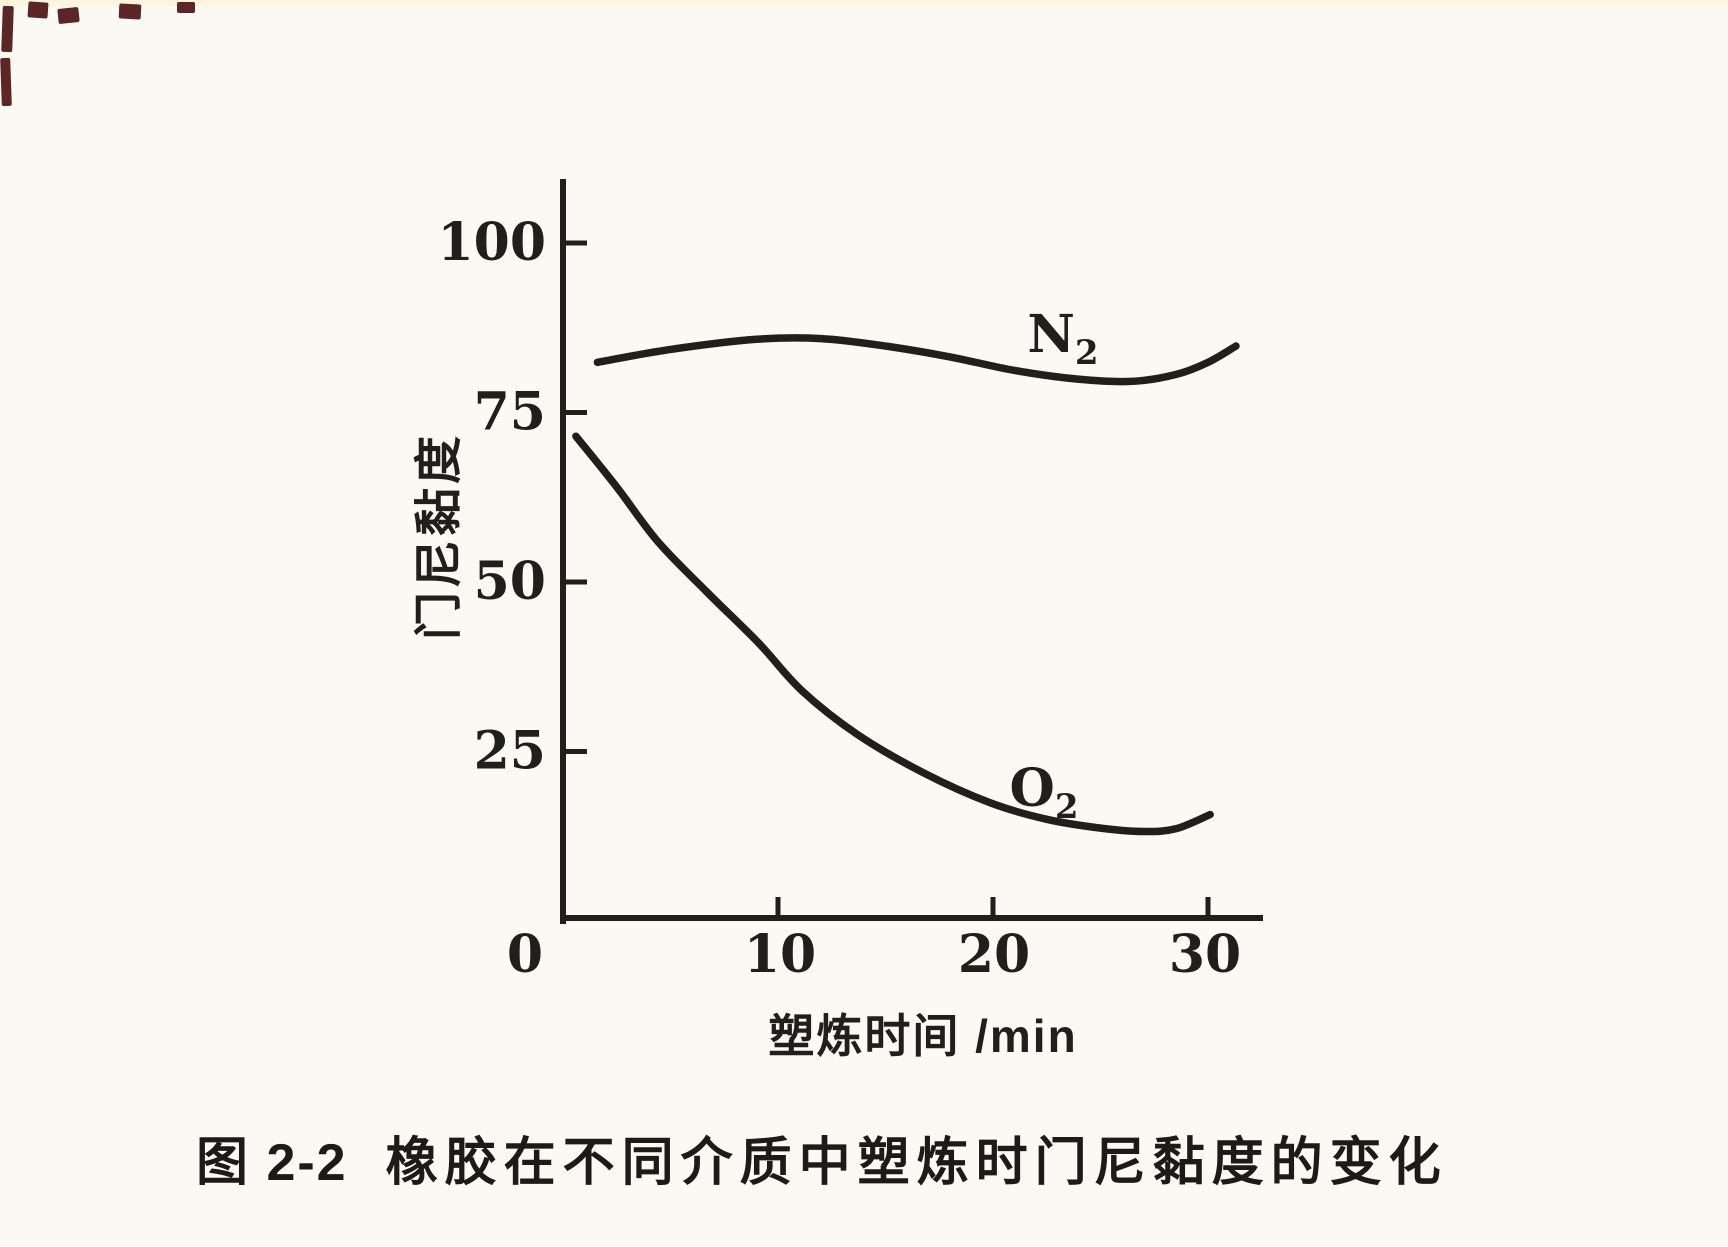 The width and height of the screenshot is (1728, 1247). What do you see at coordinates (491, 242) in the screenshot?
I see `y-tick-label: 100` at bounding box center [491, 242].